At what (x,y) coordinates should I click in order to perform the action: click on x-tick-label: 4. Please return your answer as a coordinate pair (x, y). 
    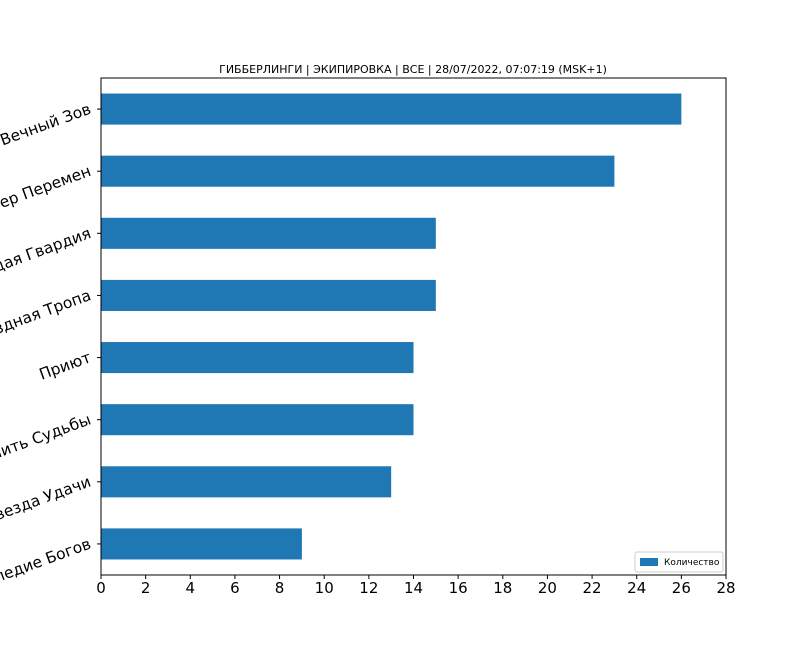
    Looking at the image, I should click on (191, 588).